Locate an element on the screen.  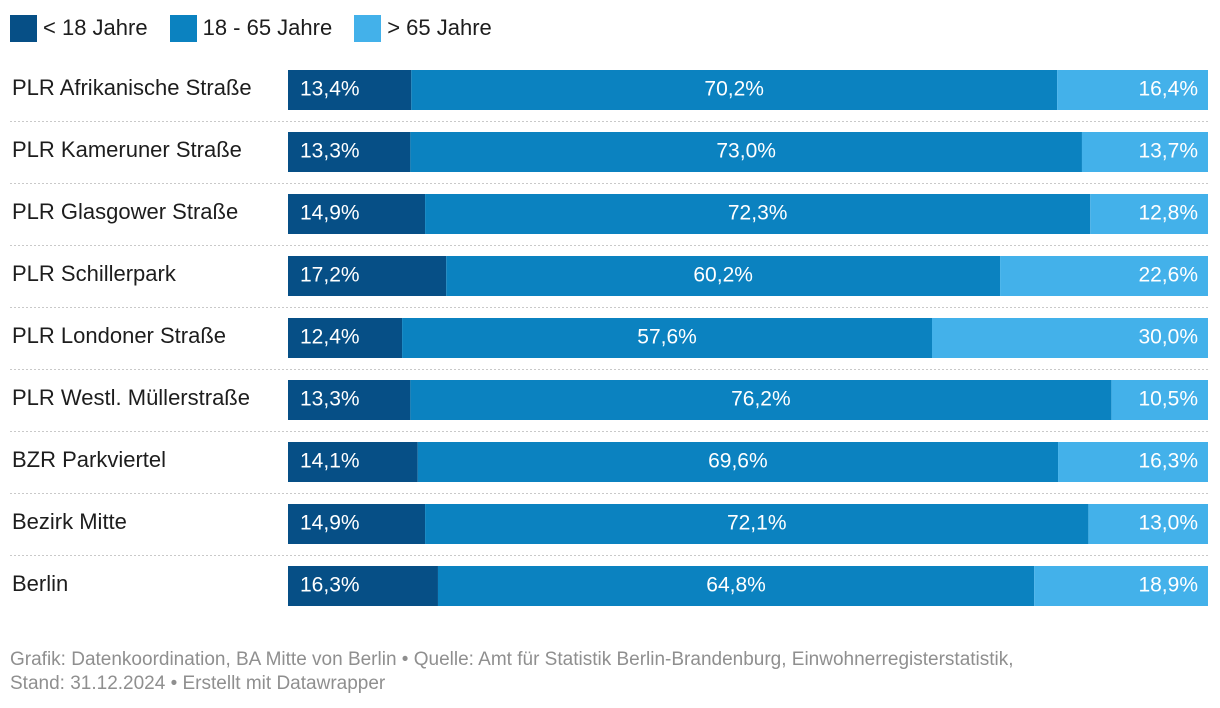
data-label: 12,4% is located at coordinates (330, 337).